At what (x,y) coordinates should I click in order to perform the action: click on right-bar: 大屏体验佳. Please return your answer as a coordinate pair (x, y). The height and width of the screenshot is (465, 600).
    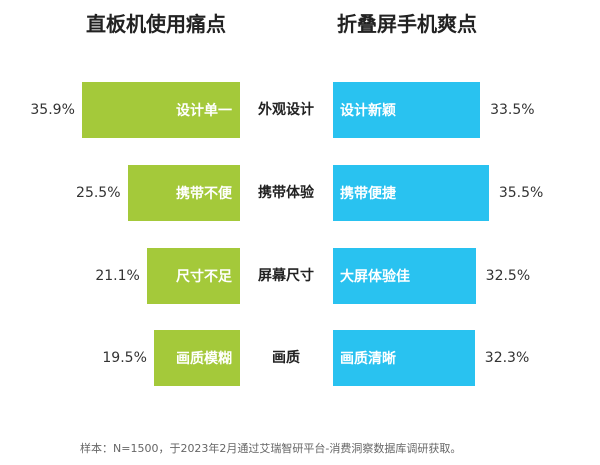
    Looking at the image, I should click on (404, 276).